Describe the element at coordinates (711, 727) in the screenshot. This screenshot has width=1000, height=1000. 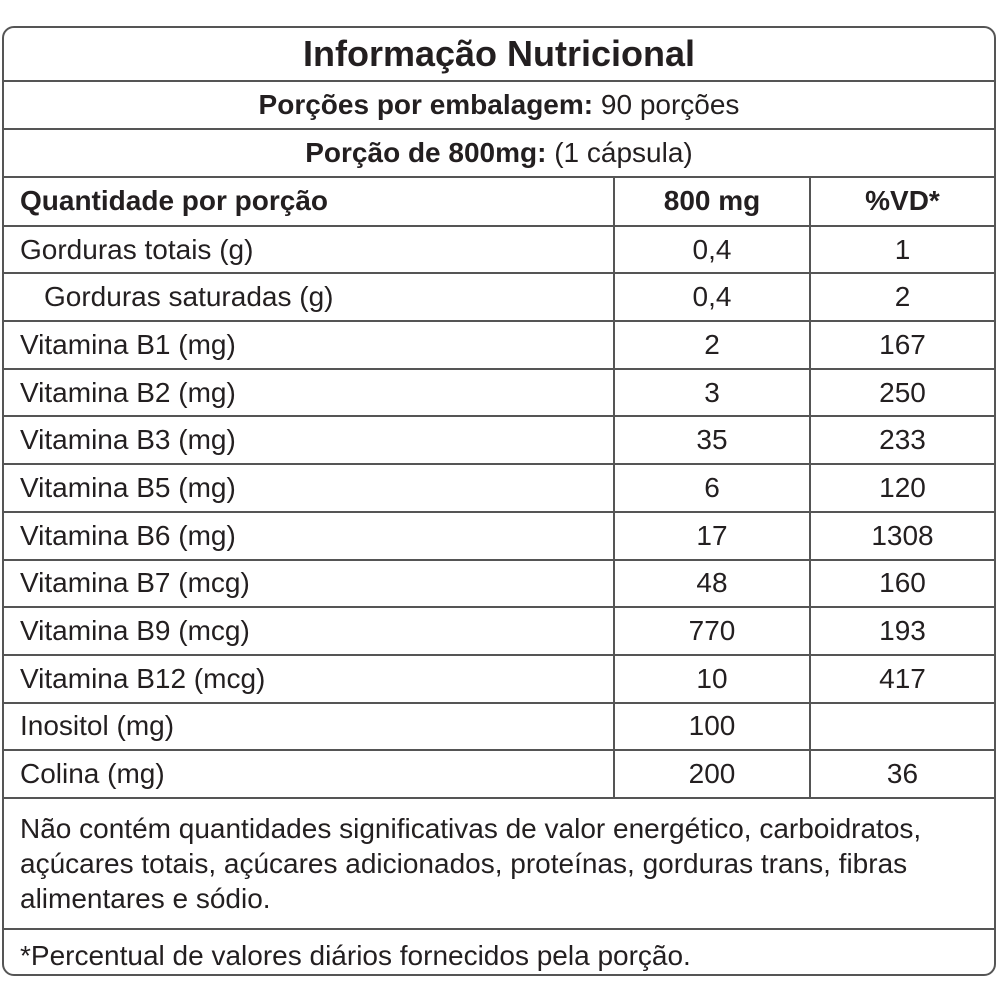
I see `table-cell: 100` at that location.